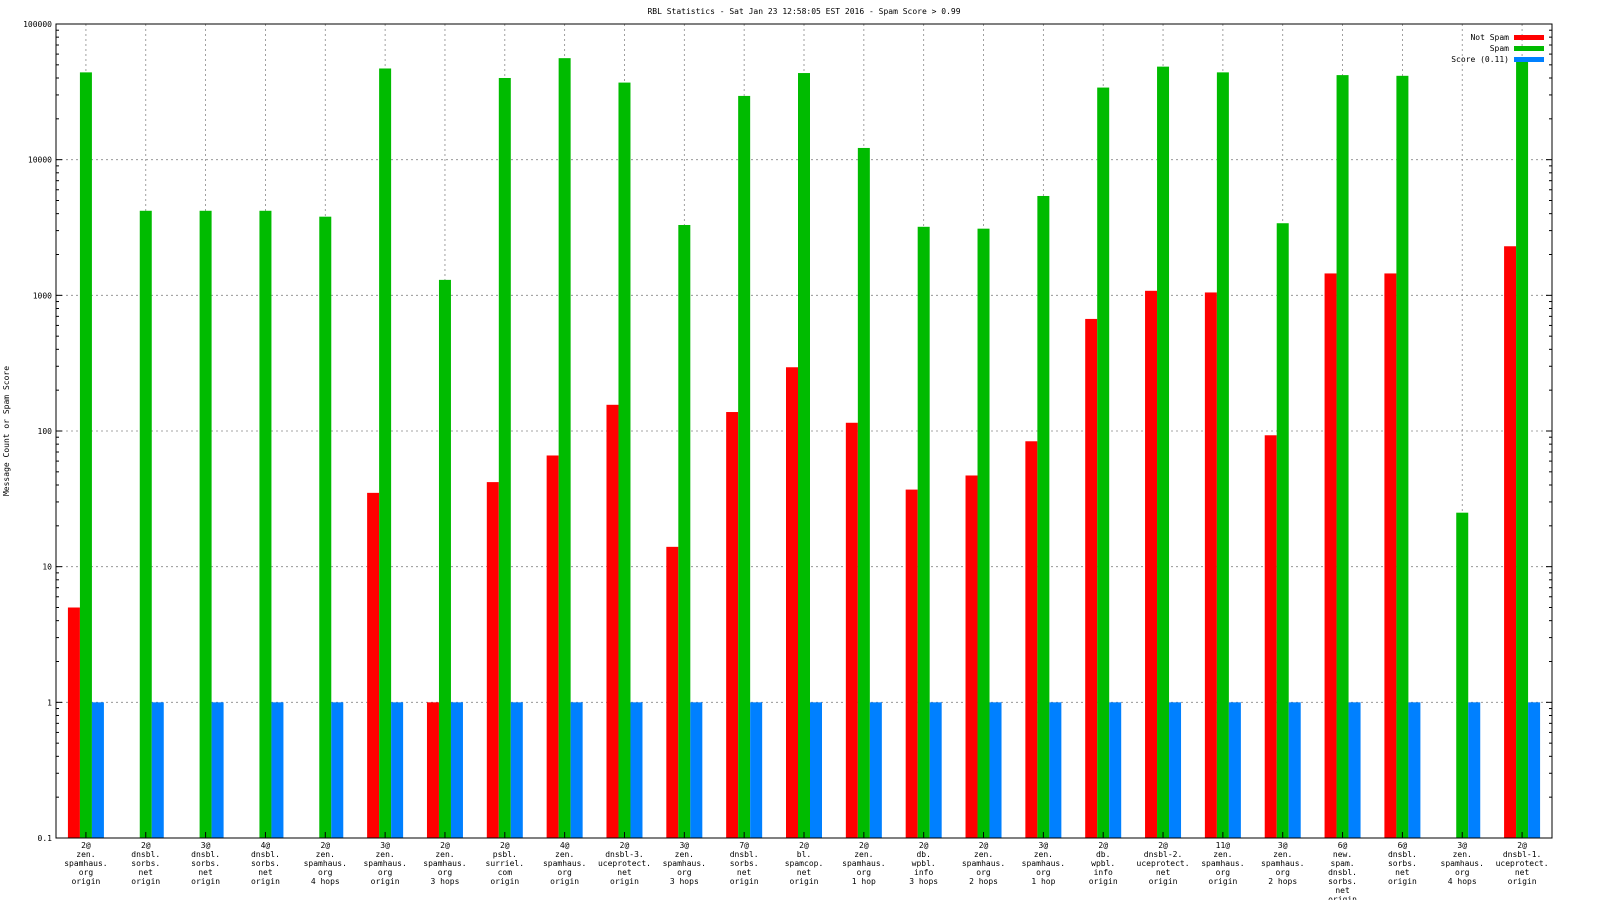 The width and height of the screenshot is (1600, 900). What do you see at coordinates (1402, 863) in the screenshot?
I see `x-tick-label: 6@ dnsbl. sorbs. net origin` at bounding box center [1402, 863].